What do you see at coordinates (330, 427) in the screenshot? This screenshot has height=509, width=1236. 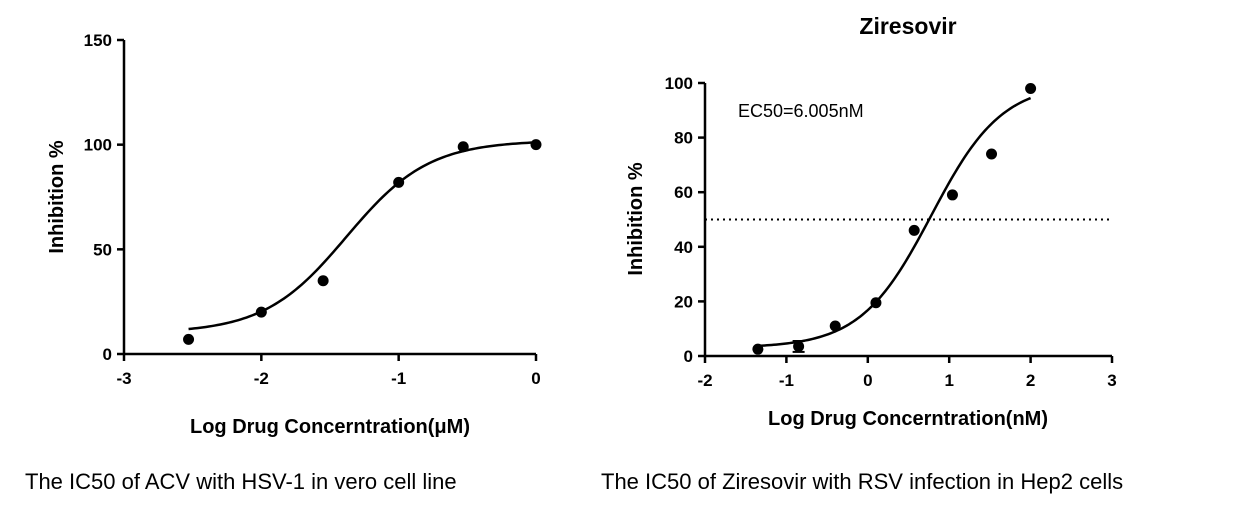 I see `chart-acv-xlabel: Log Drug Concerntration(μM)` at bounding box center [330, 427].